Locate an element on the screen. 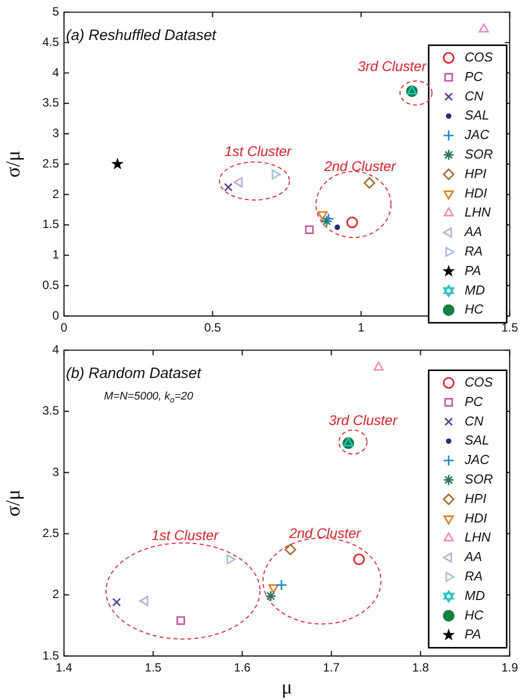  x-tick-label: 1.8 is located at coordinates (421, 667).